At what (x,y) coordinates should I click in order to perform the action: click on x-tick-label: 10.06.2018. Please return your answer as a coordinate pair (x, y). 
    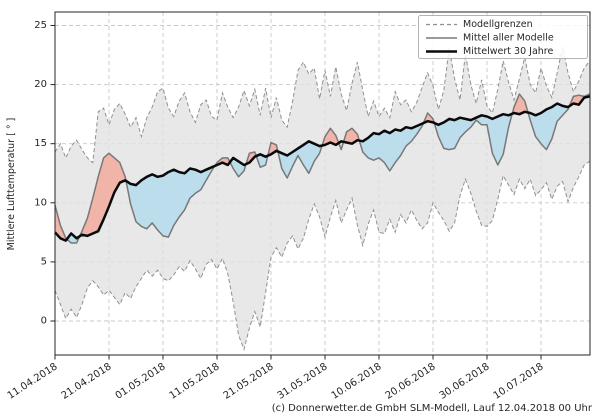
    Looking at the image, I should click on (357, 381).